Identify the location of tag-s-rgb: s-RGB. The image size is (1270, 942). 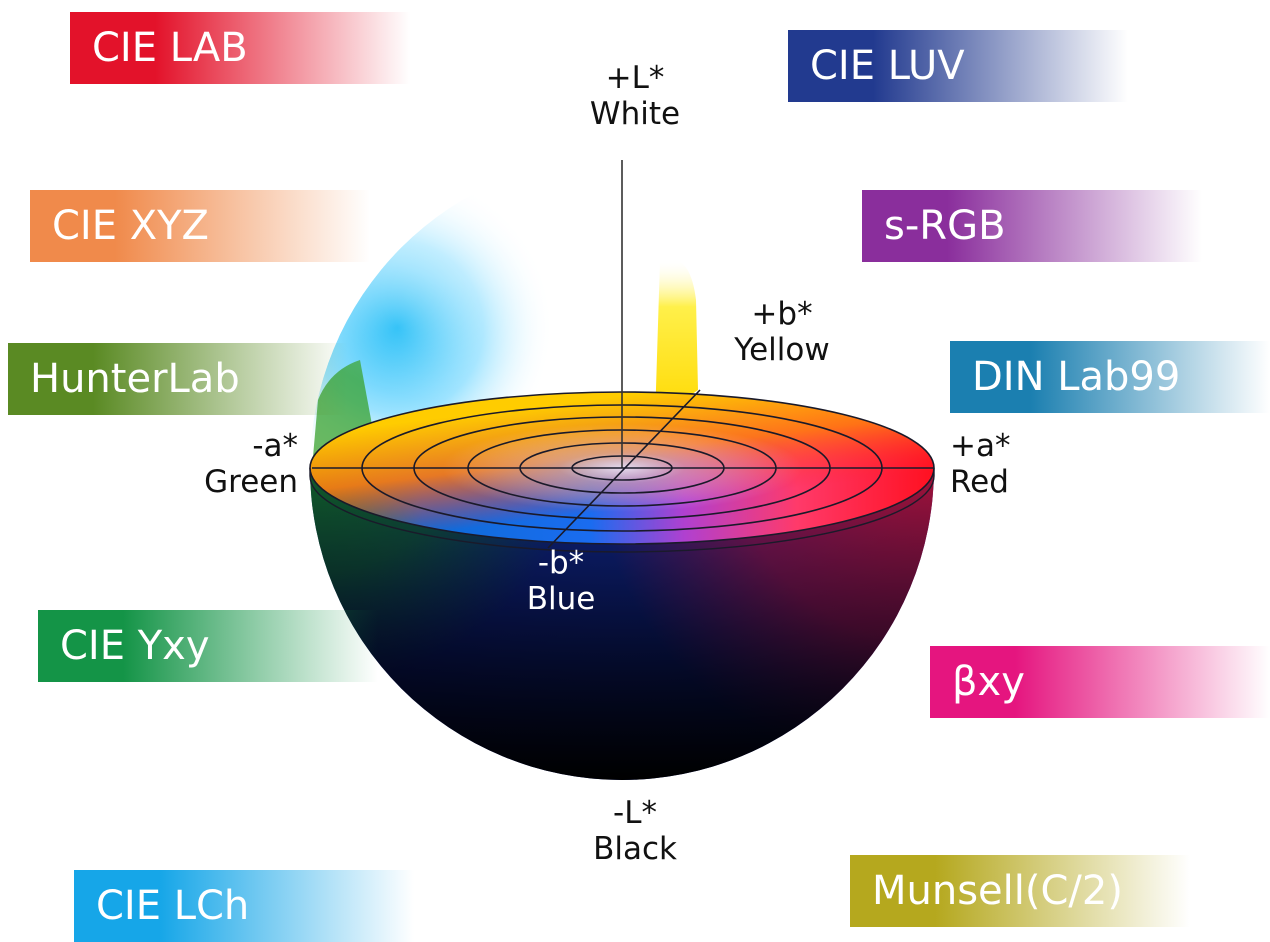
(1032, 226).